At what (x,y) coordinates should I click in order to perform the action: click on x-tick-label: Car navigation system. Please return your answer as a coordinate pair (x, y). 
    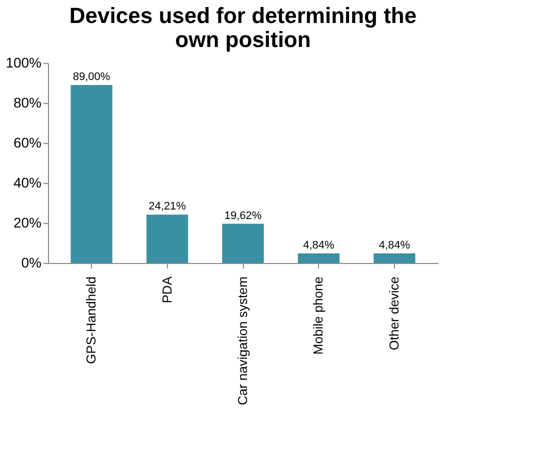
    Looking at the image, I should click on (242, 341).